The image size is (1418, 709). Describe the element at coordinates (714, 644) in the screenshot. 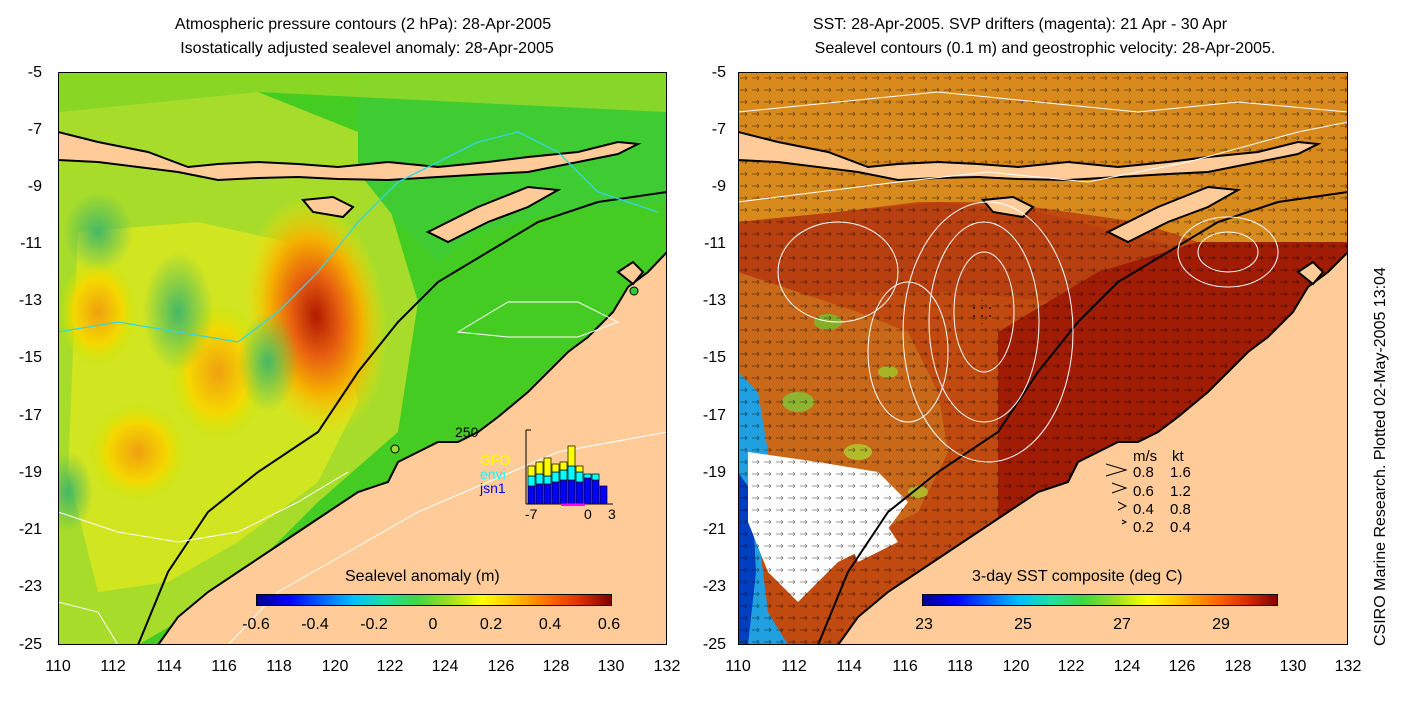

I see `right-y-tick: -25` at that location.